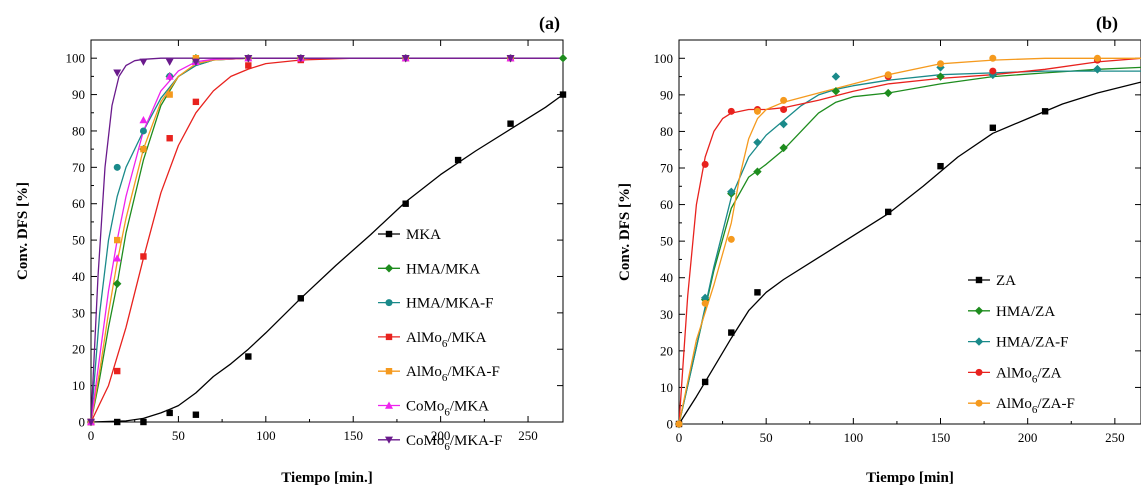  I want to click on legend-marker-almo6-za, so click(979, 372).